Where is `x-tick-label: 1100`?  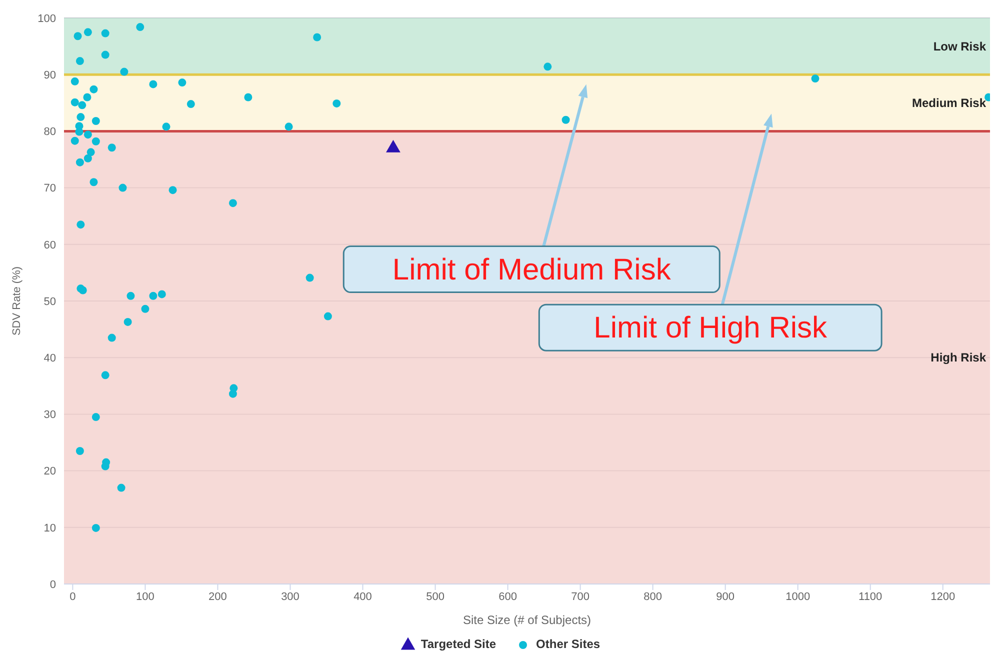
x-tick-label: 1100 is located at coordinates (870, 596).